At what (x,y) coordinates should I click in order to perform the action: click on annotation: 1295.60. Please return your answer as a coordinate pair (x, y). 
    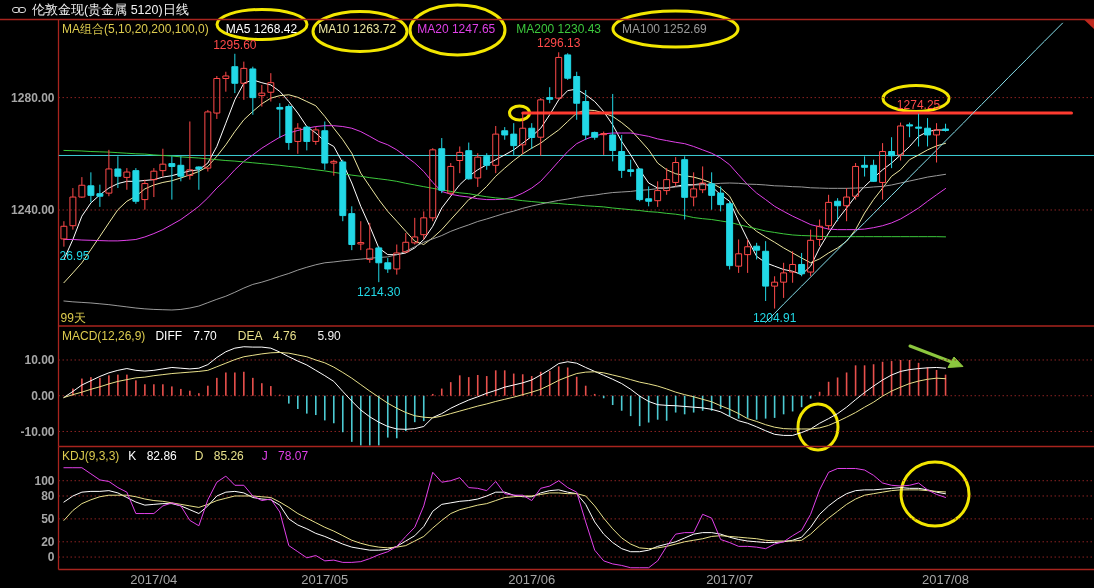
    Looking at the image, I should click on (235, 44).